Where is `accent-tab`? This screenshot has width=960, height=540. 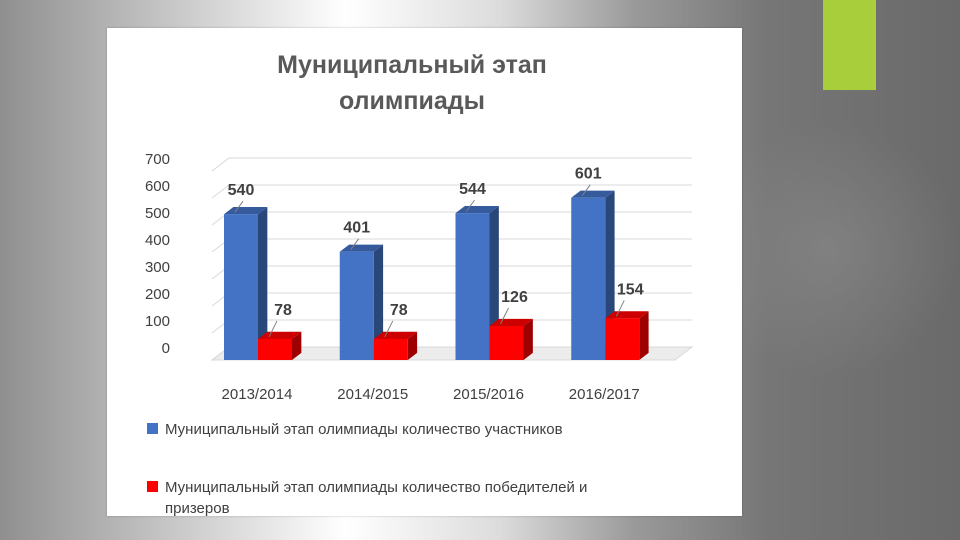 accent-tab is located at coordinates (849, 45).